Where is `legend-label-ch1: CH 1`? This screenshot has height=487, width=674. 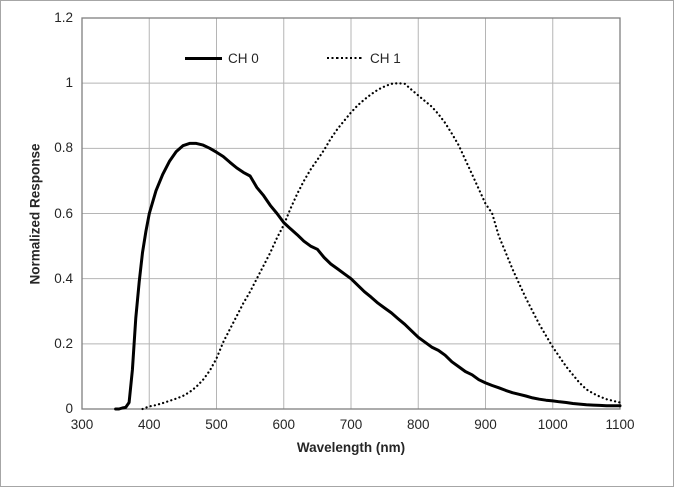
legend-label-ch1: CH 1 is located at coordinates (385, 58).